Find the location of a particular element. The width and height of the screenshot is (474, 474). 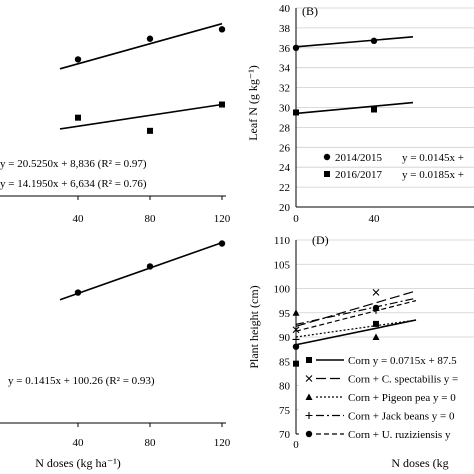

tl-x-tick-label-2: 120 is located at coordinates (222, 219).